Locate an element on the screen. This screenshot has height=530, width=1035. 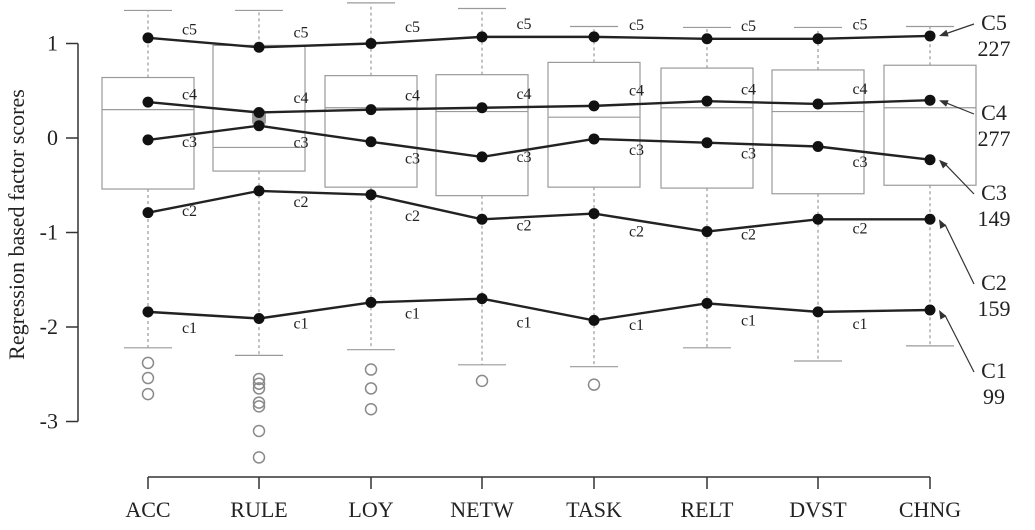
y-tick-label: 0 is located at coordinates (52, 137).